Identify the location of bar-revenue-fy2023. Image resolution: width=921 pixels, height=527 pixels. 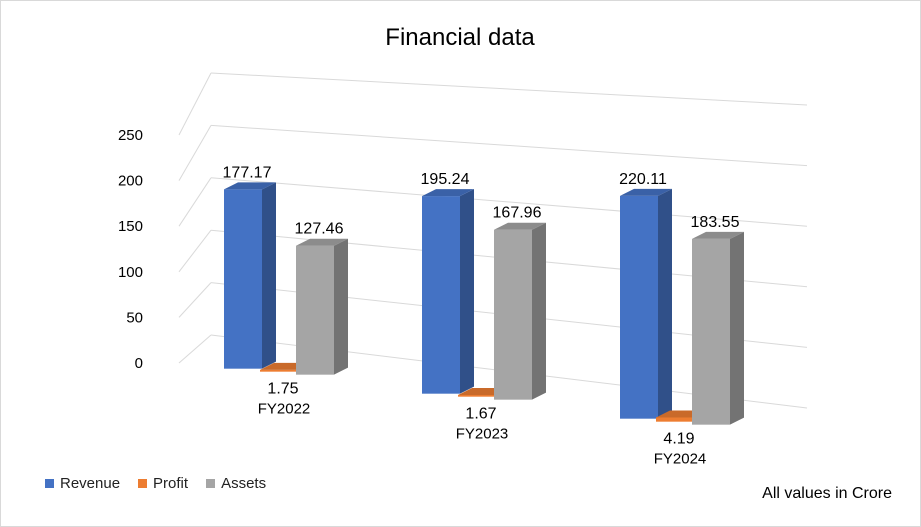
(448, 291).